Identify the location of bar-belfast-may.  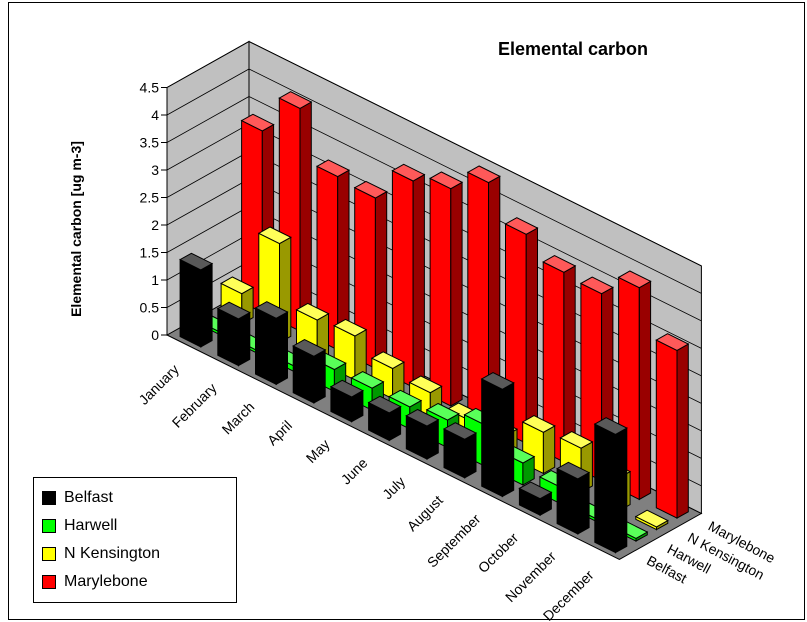
(346, 401).